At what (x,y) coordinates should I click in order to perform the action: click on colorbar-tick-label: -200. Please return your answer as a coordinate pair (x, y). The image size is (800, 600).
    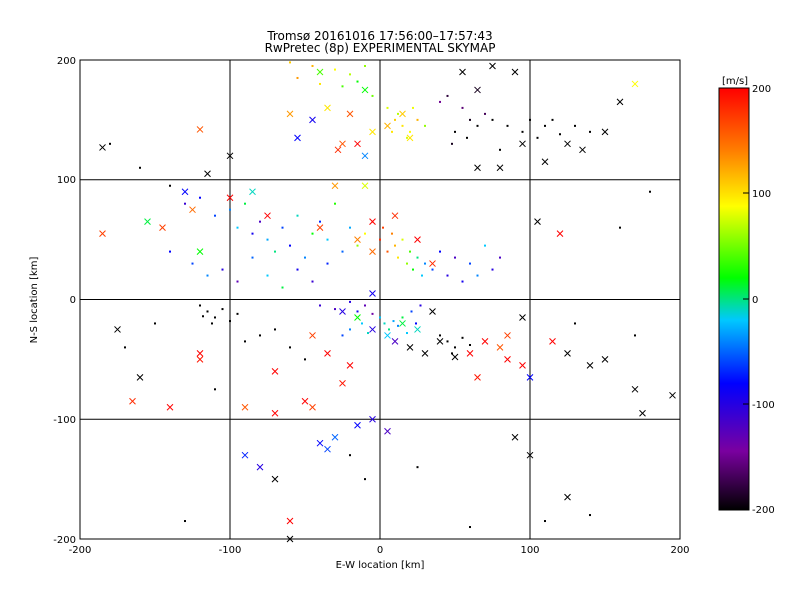
    Looking at the image, I should click on (763, 510).